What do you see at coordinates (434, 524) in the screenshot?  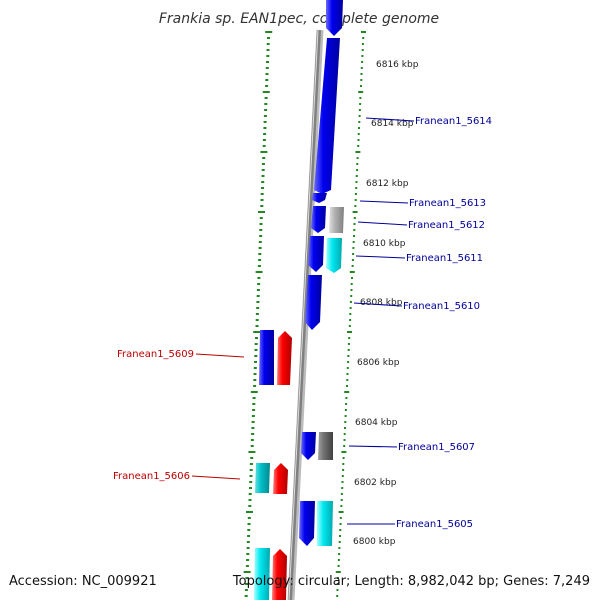 I see `gene-label-franean1-5605: Franean1_5605` at bounding box center [434, 524].